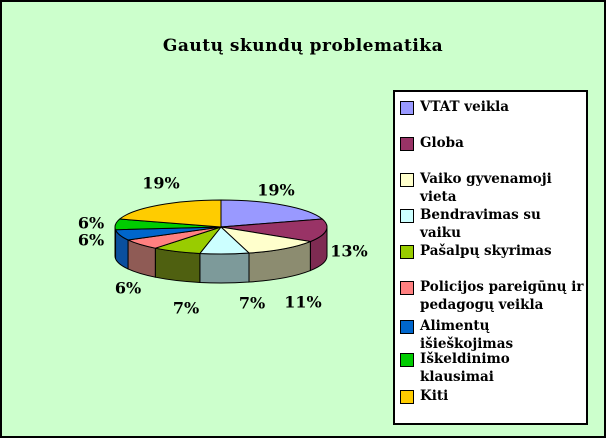 The image size is (606, 438). What do you see at coordinates (486, 188) in the screenshot?
I see `legend-item-label: Vaiko gyvenamoji vieta` at bounding box center [486, 188].